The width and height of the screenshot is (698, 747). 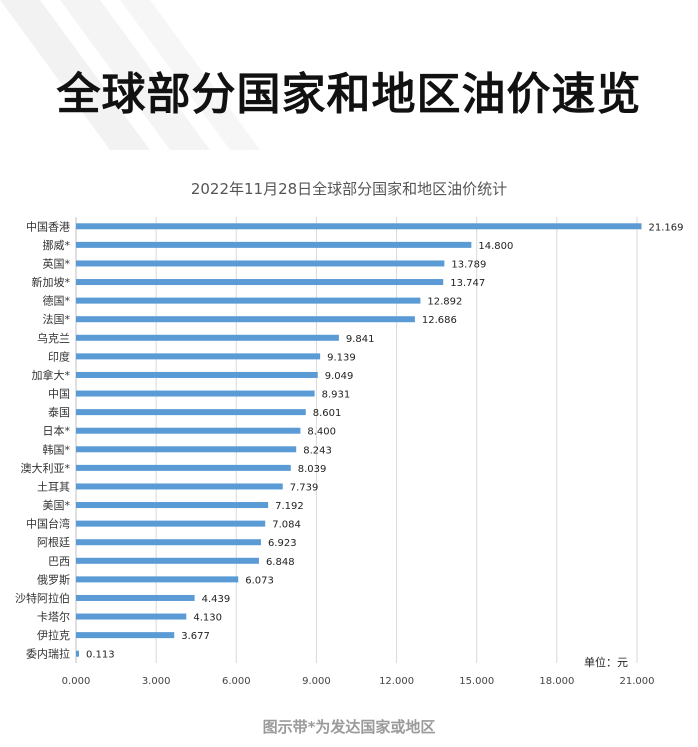 What do you see at coordinates (57, 319) in the screenshot?
I see `category-label: 法国*` at bounding box center [57, 319].